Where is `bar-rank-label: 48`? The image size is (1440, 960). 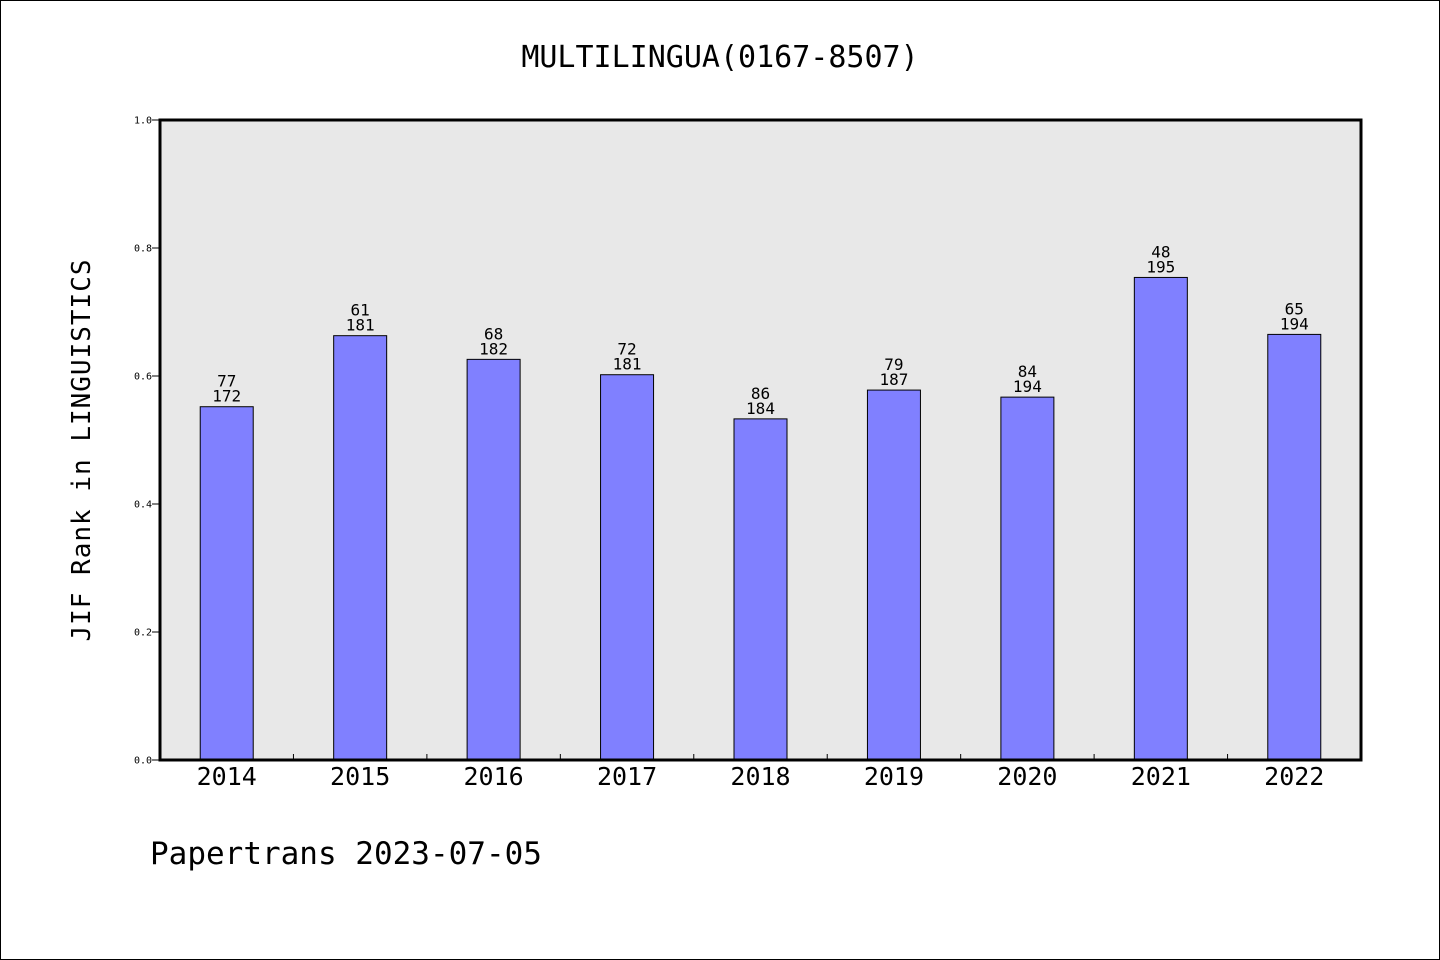
bar-rank-label: 48 is located at coordinates (1160, 251).